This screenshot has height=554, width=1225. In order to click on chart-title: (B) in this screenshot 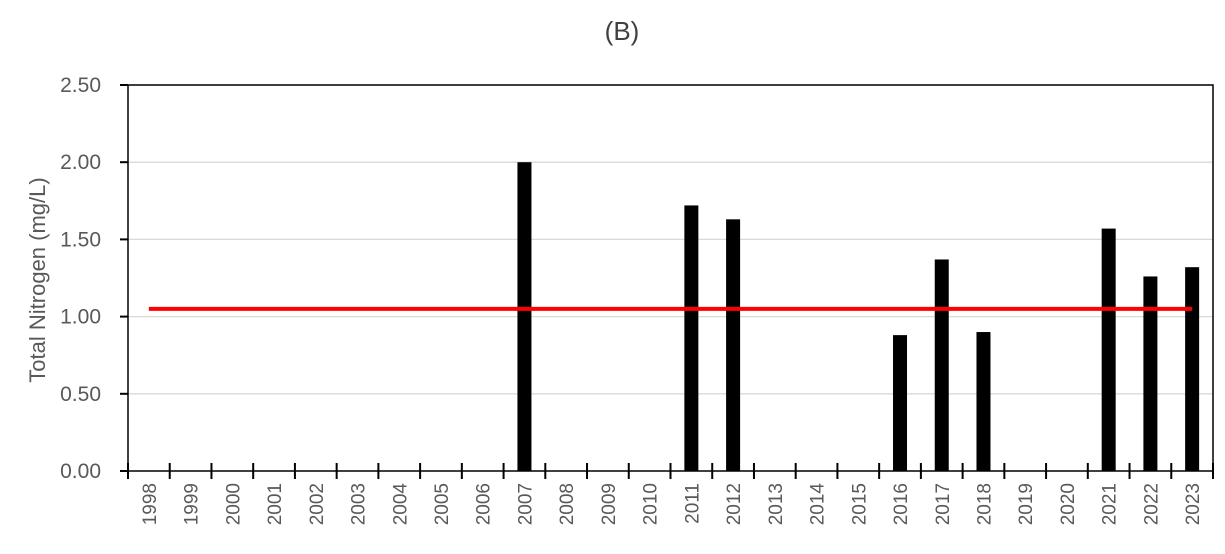, I will do `click(622, 31)`.